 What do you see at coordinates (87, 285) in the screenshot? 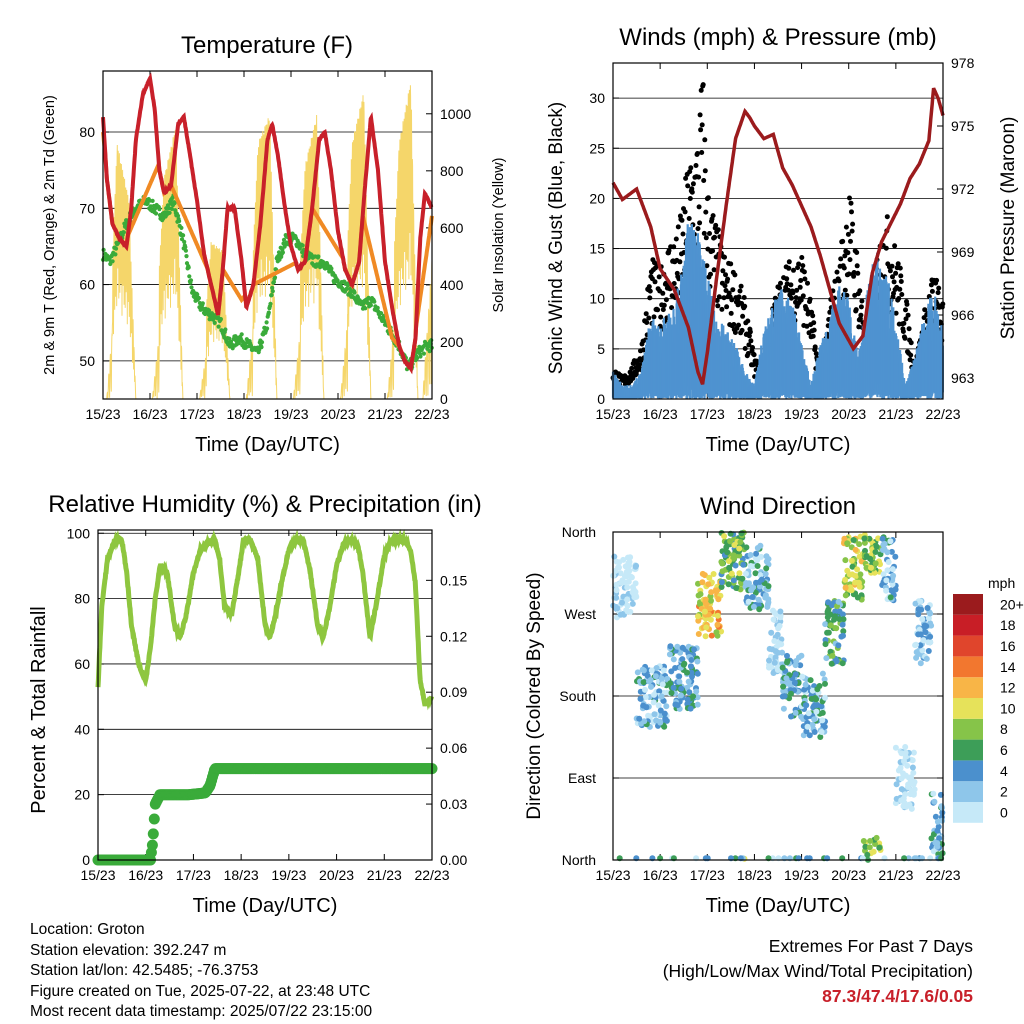
I see `y-tick-label: 60` at bounding box center [87, 285].